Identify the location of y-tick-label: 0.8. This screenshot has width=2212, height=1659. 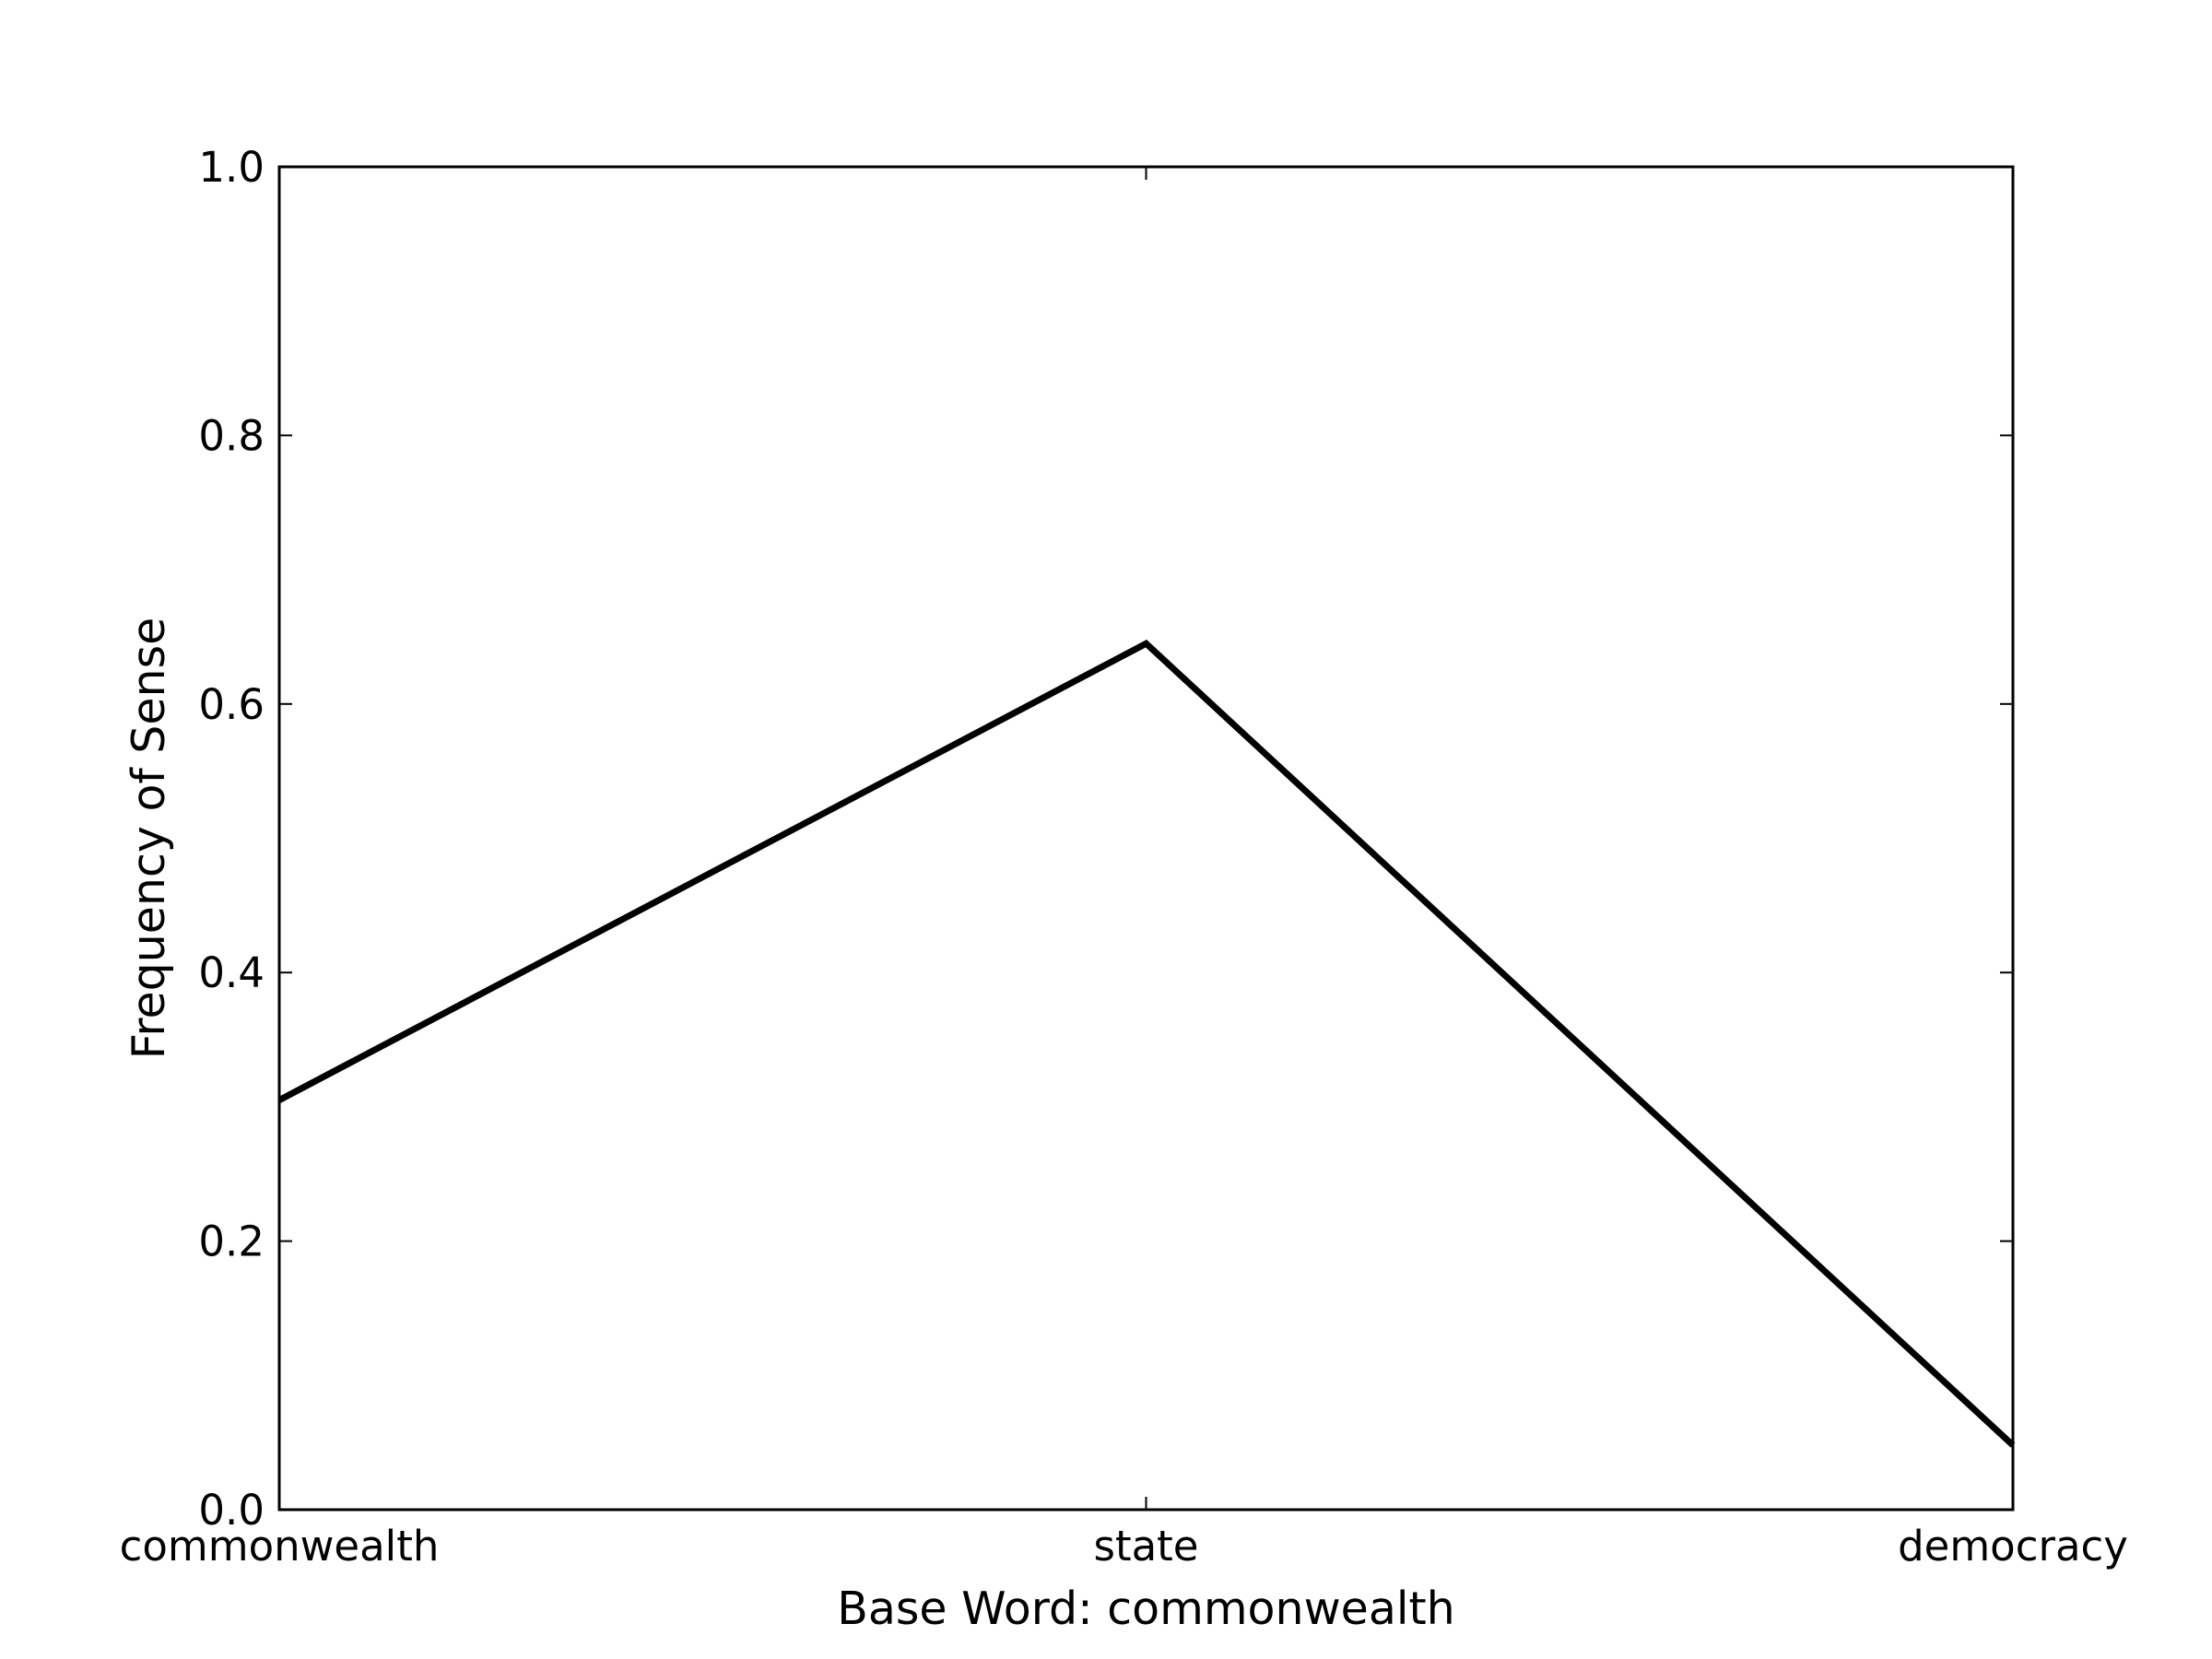
(231, 435).